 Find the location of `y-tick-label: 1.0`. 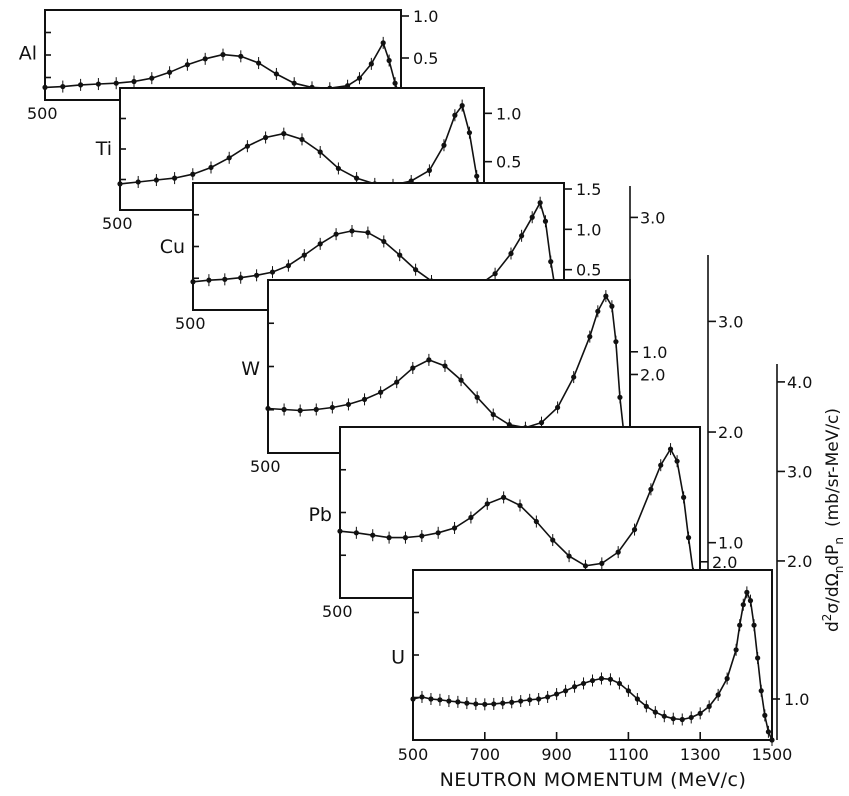

y-tick-label: 1.0 is located at coordinates (425, 16).